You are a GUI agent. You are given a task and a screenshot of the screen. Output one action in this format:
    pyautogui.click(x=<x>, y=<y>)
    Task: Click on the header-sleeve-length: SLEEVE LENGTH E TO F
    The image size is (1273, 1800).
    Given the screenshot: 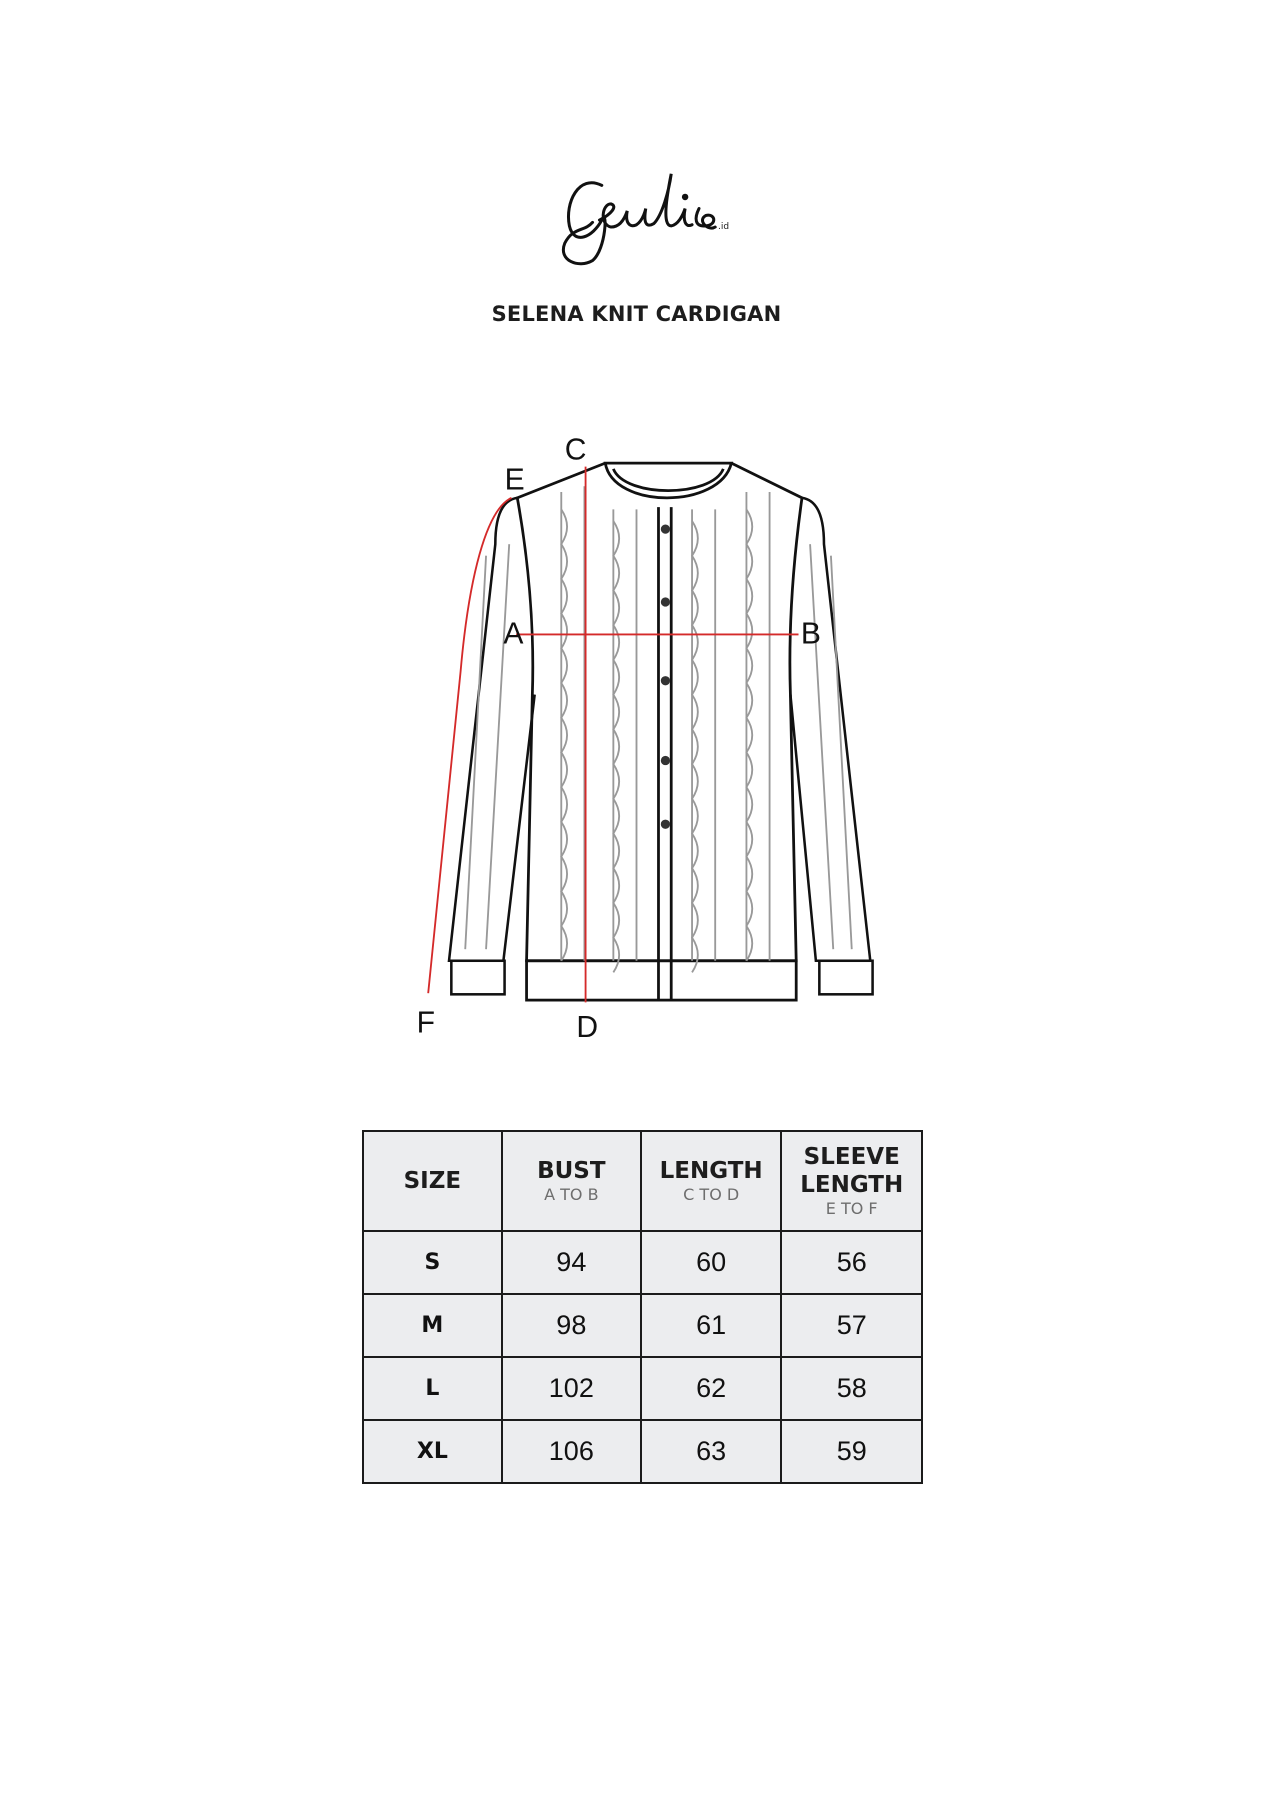 What is the action you would take?
    pyautogui.click(x=851, y=1181)
    